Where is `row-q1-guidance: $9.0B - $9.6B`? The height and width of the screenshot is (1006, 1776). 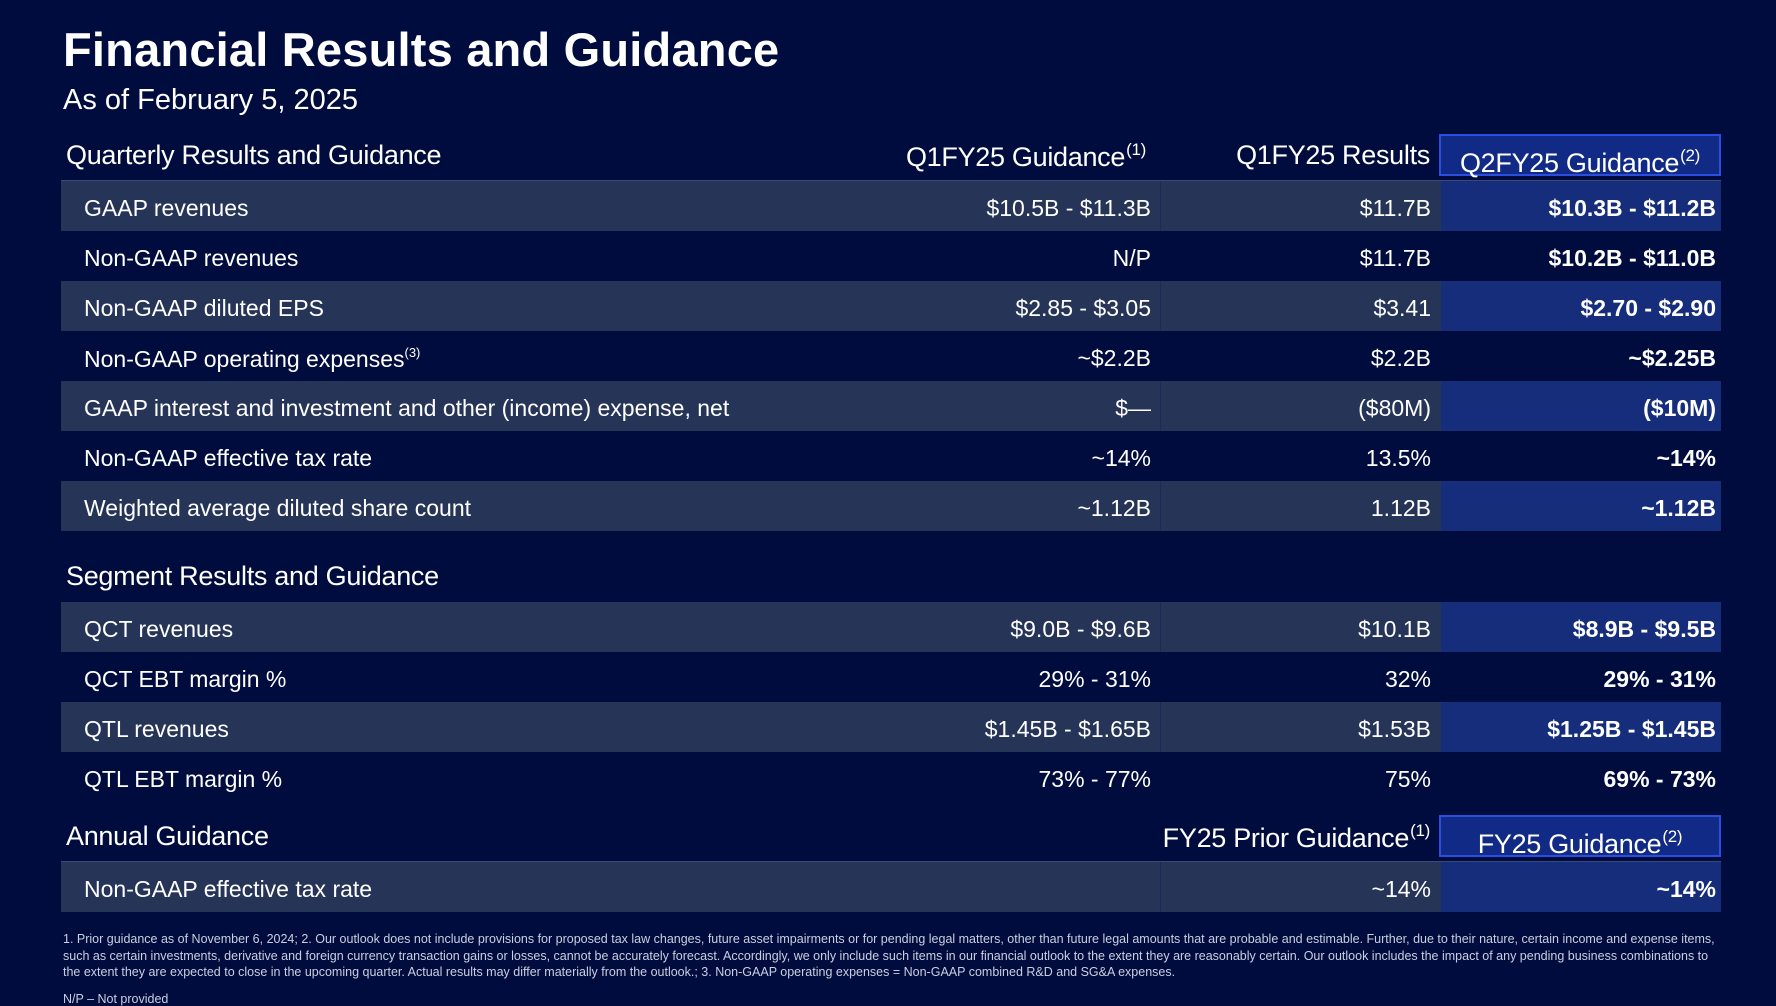 row-q1-guidance: $9.0B - $9.6B is located at coordinates (1080, 629).